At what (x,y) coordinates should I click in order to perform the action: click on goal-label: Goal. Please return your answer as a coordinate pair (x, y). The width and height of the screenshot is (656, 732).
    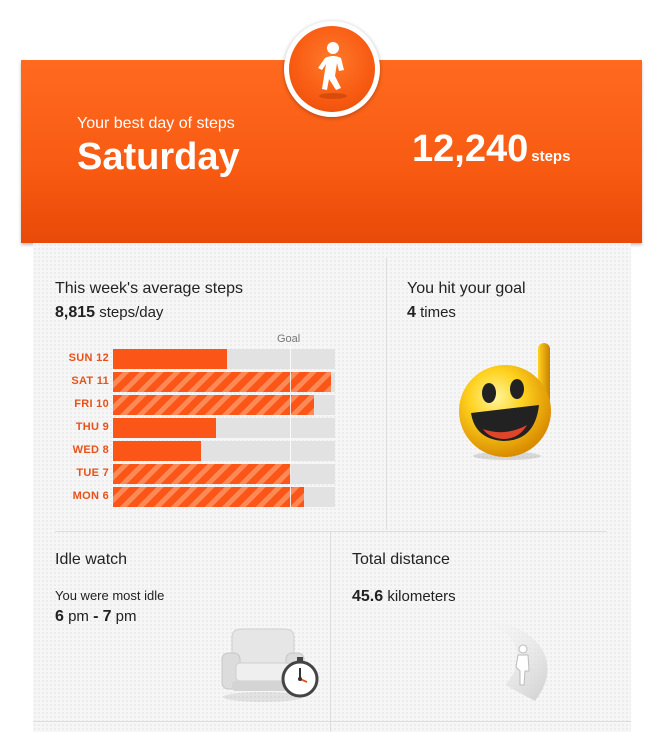
    Looking at the image, I should click on (289, 339).